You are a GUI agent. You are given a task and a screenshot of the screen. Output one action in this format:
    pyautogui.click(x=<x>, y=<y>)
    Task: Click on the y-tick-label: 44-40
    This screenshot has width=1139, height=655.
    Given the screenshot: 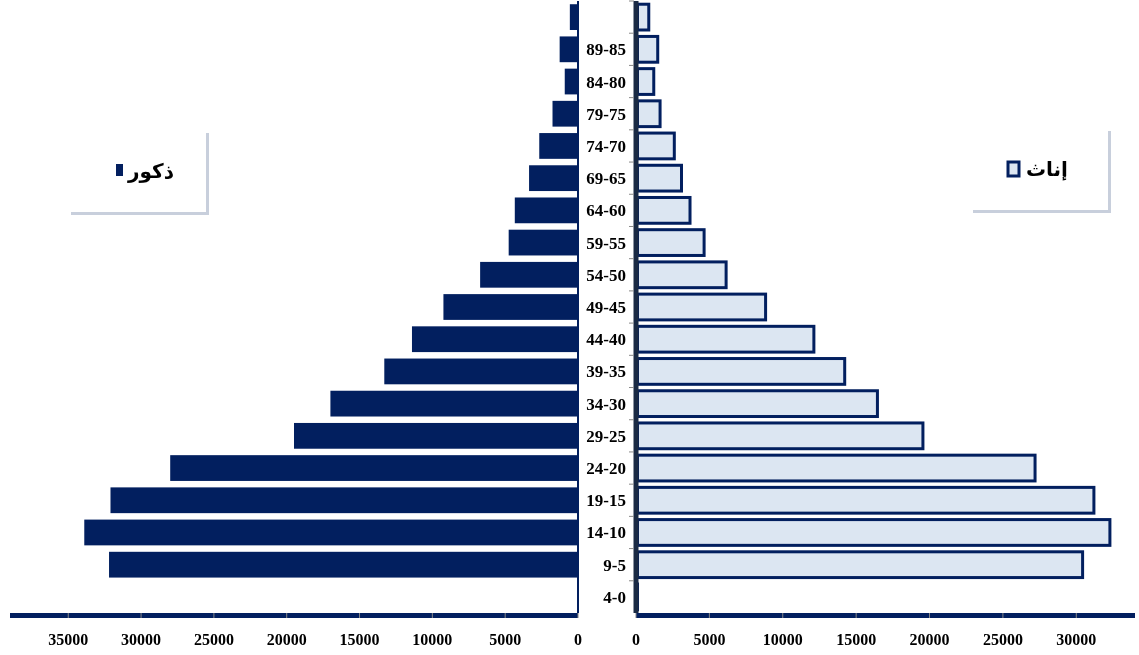 What is the action you would take?
    pyautogui.click(x=606, y=340)
    